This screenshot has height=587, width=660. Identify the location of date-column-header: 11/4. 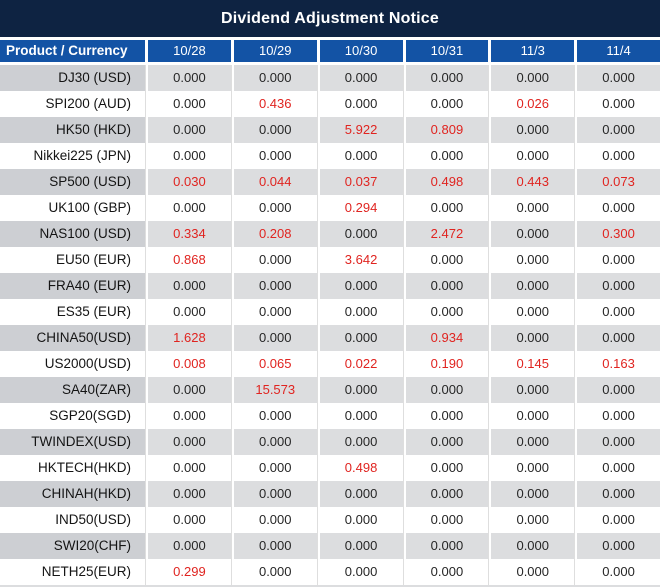
(618, 51).